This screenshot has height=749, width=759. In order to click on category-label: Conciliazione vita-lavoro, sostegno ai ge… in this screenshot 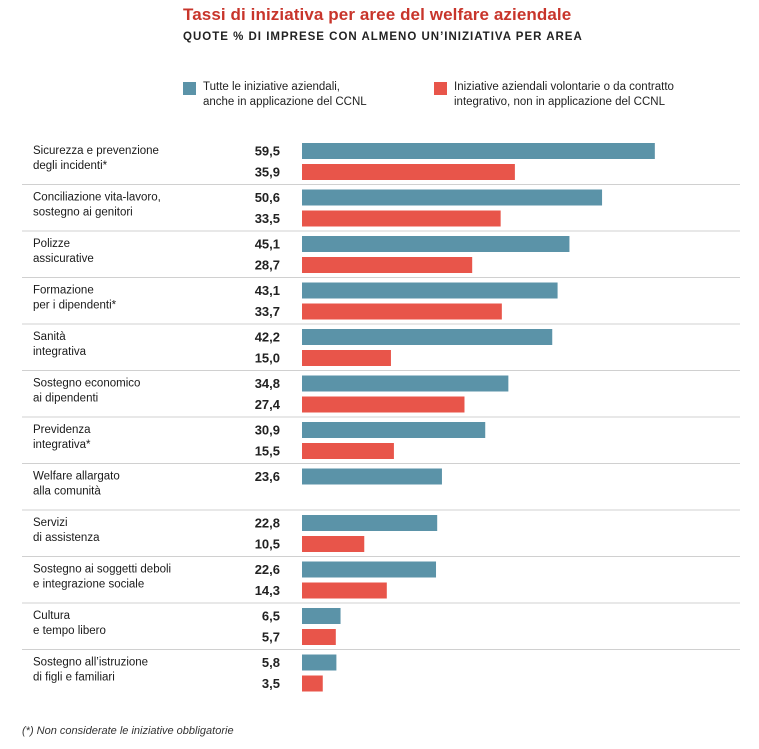, I will do `click(97, 205)`.